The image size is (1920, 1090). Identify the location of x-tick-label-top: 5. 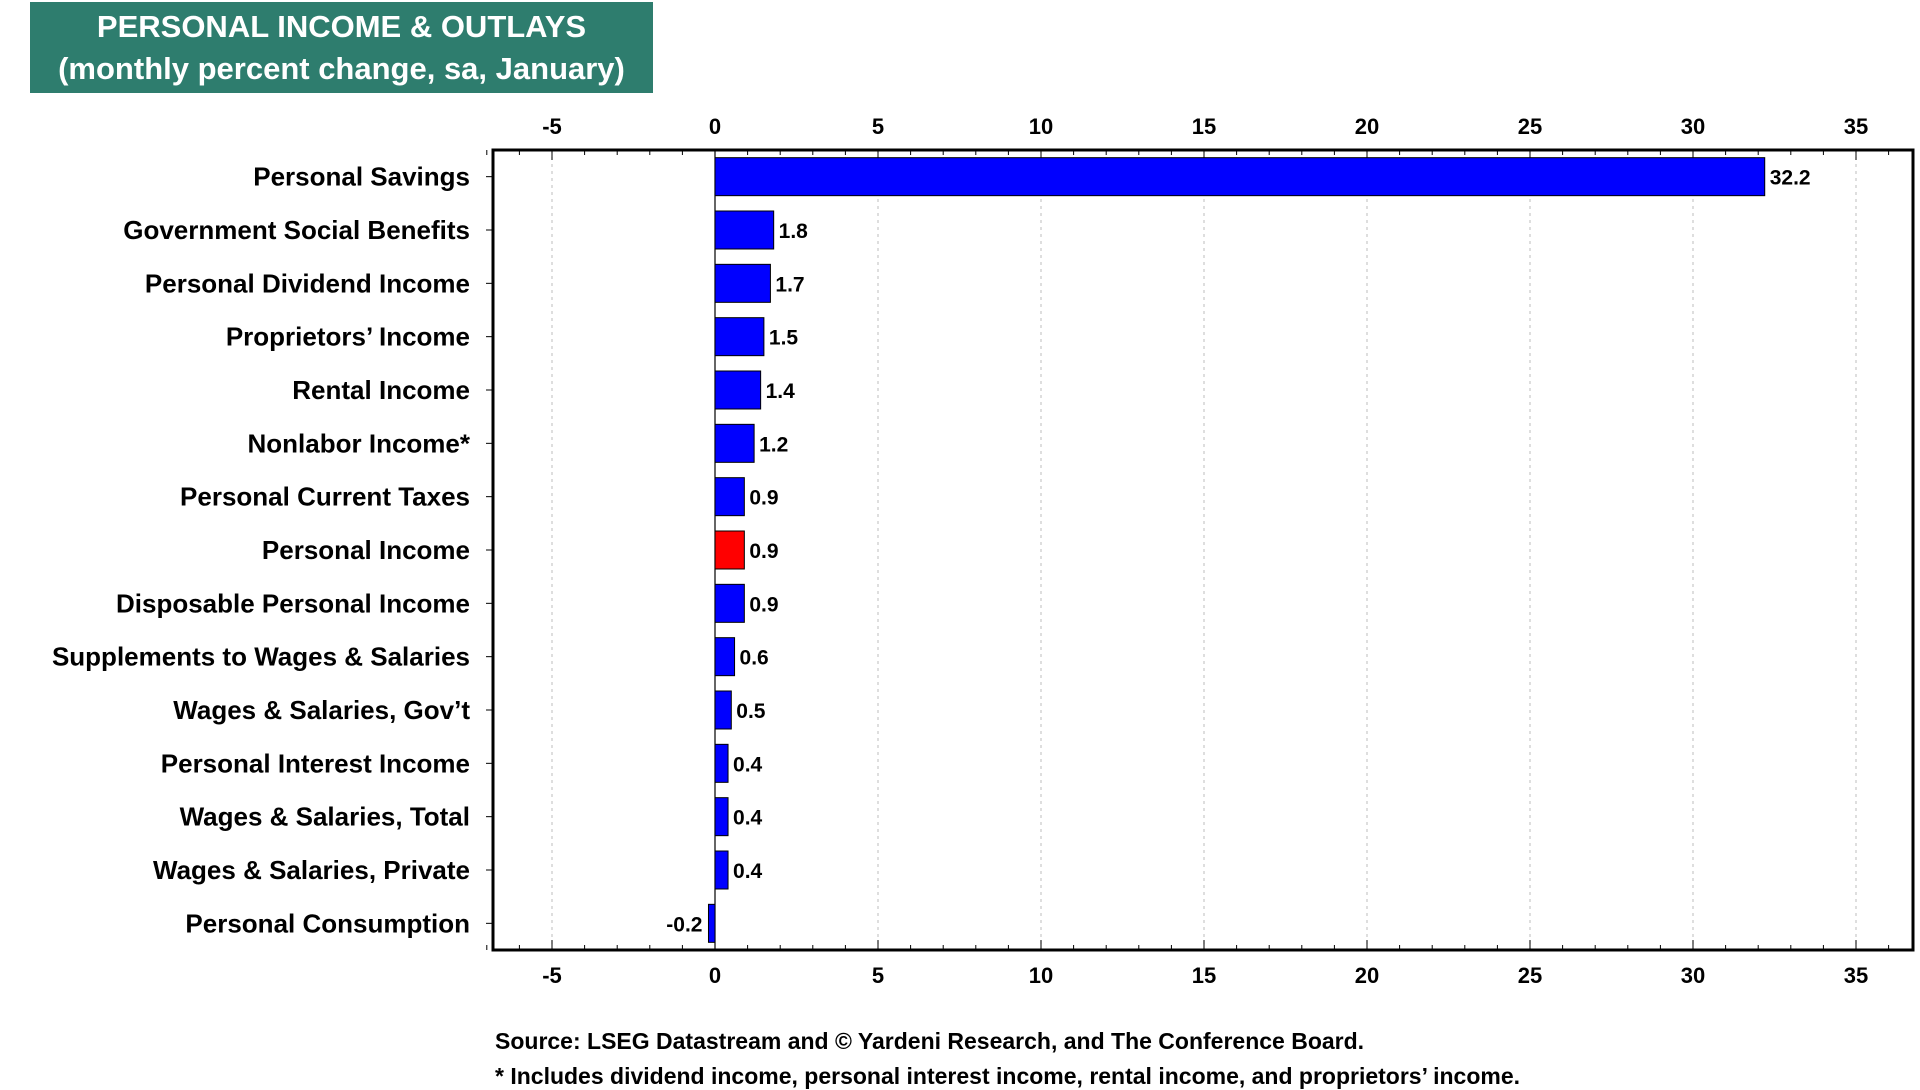
(878, 126).